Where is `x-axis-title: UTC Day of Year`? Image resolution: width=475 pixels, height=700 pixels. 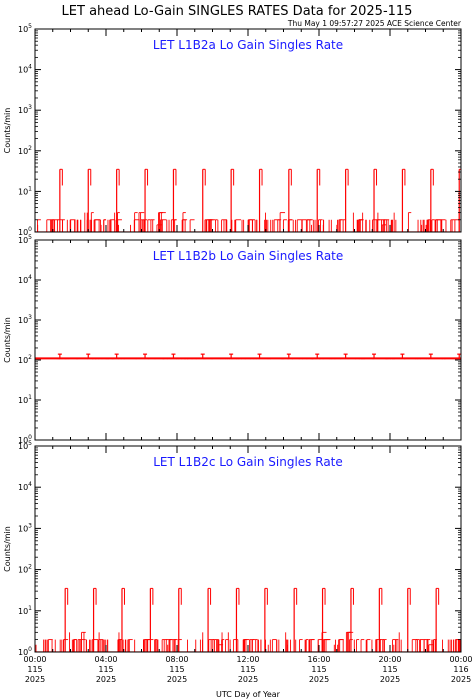 x-axis-title: UTC Day of Year is located at coordinates (248, 694).